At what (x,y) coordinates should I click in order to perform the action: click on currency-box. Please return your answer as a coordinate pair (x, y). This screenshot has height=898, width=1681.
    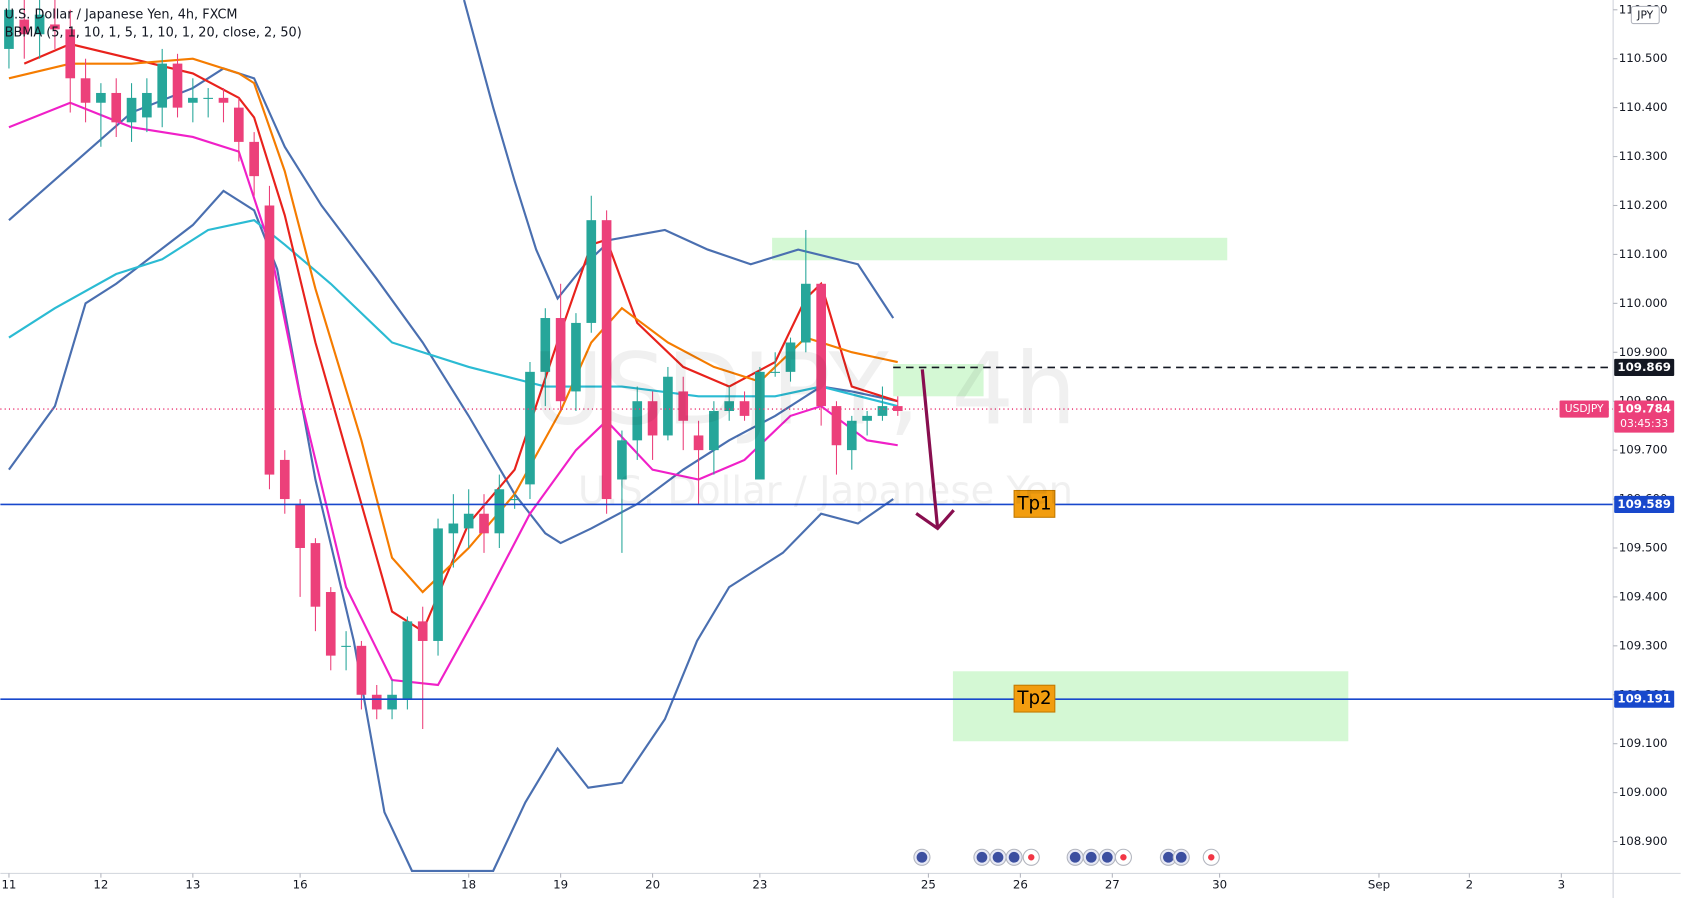
    Looking at the image, I should click on (1645, 15).